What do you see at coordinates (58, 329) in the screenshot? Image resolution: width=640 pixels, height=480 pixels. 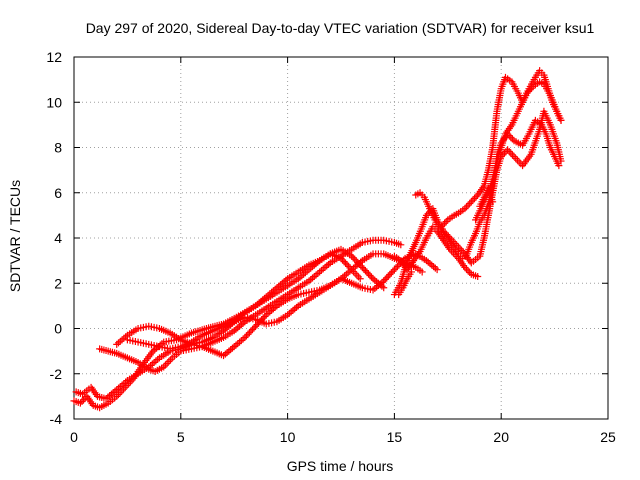 I see `y-tick-label: 0` at bounding box center [58, 329].